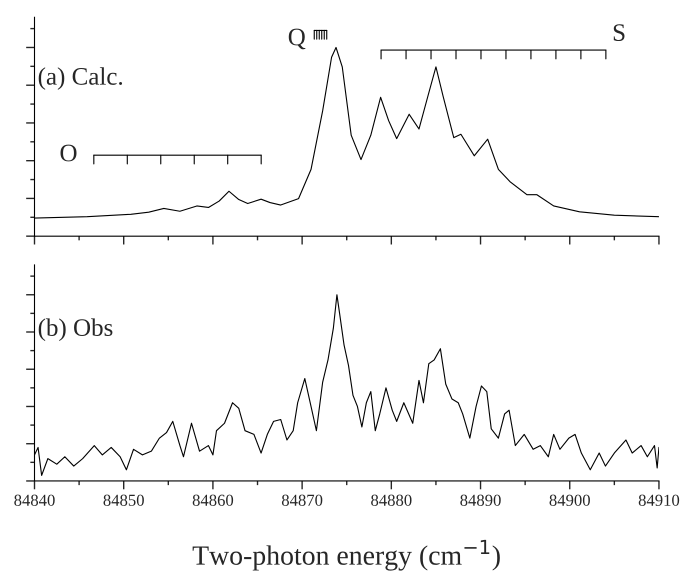 The image size is (690, 576). I want to click on x-tick-label: 84880, so click(391, 500).